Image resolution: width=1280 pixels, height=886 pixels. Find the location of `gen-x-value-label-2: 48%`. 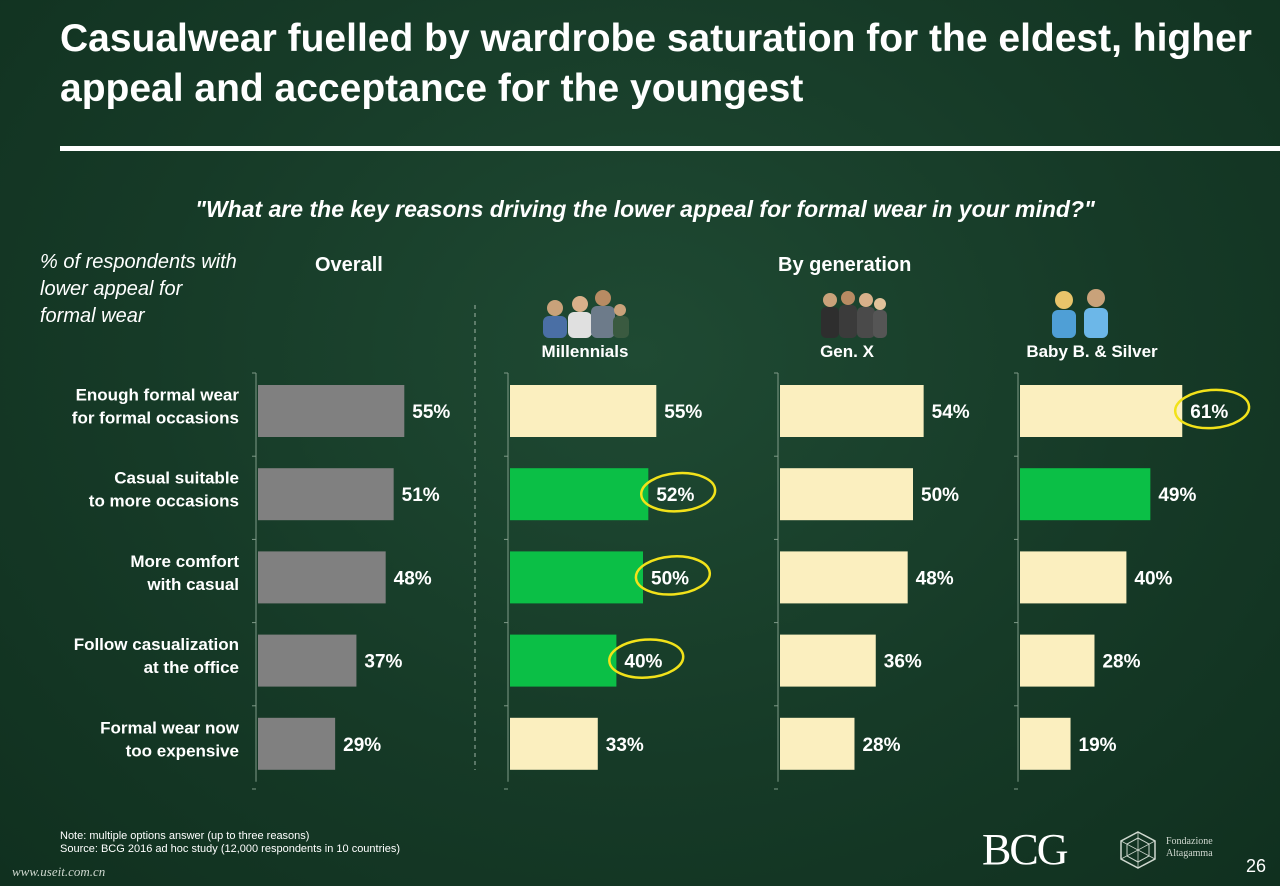

gen-x-value-label-2: 48% is located at coordinates (935, 578).